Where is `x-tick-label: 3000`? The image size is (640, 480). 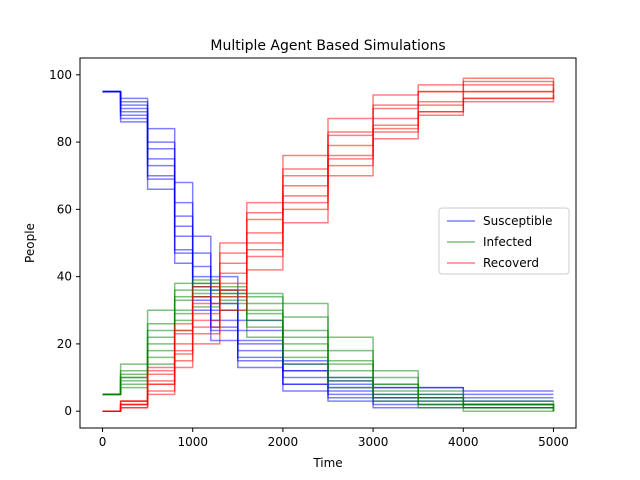
x-tick-label: 3000 is located at coordinates (373, 442).